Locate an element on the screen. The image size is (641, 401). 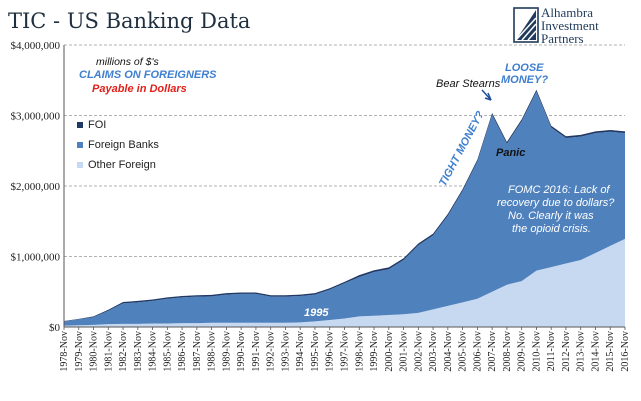
x-tick-label: 2013-Nov is located at coordinates (581, 351).